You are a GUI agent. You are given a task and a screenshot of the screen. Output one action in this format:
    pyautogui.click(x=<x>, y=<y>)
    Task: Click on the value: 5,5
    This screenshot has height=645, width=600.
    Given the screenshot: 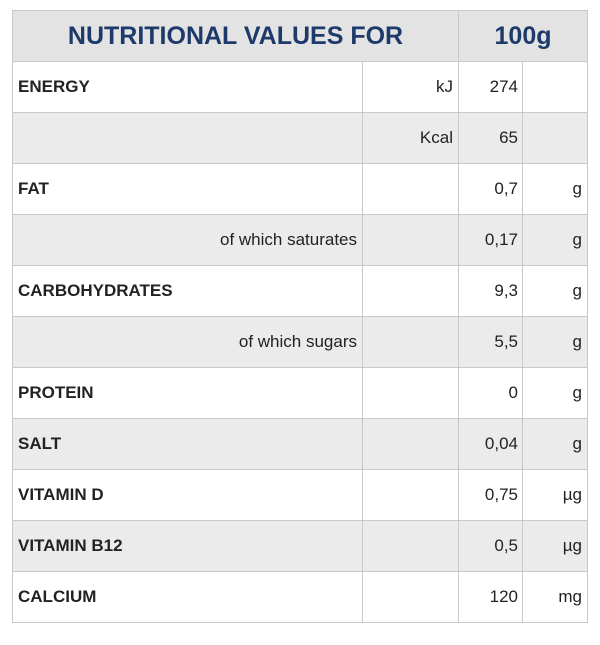 What is the action you would take?
    pyautogui.click(x=490, y=342)
    